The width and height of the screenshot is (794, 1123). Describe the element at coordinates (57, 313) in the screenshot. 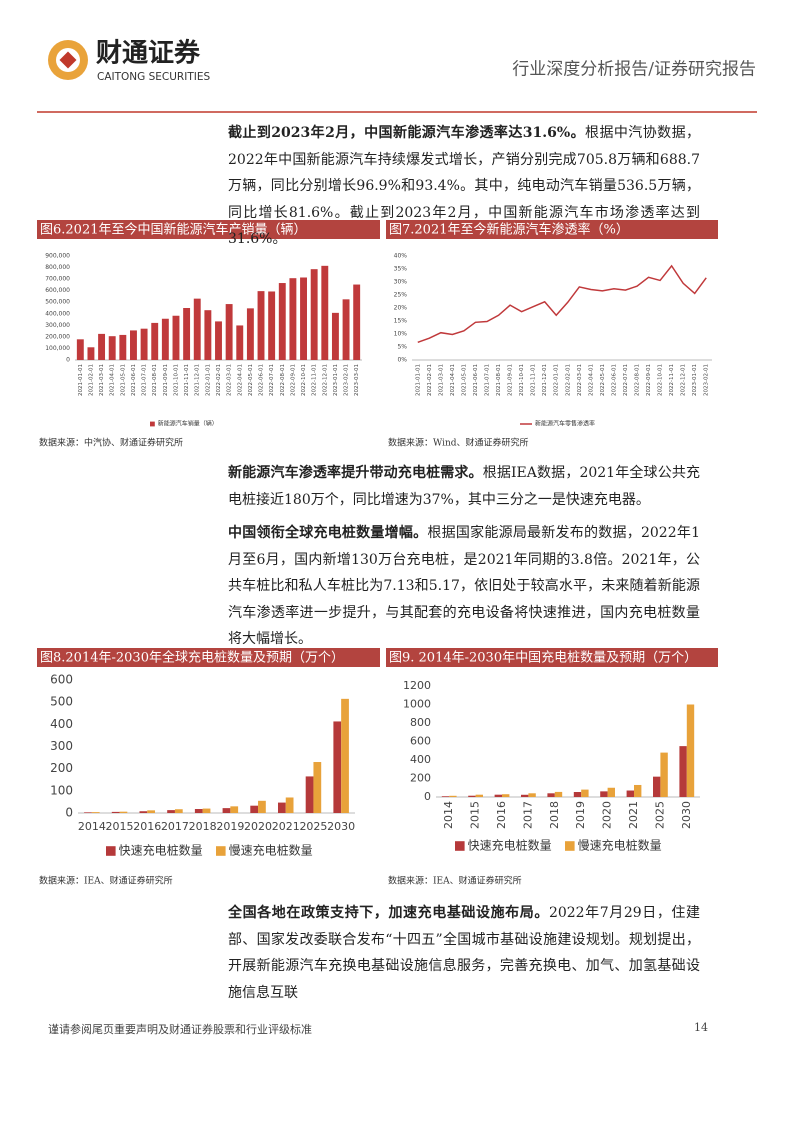

I see `y-tick-label: 400,000` at that location.